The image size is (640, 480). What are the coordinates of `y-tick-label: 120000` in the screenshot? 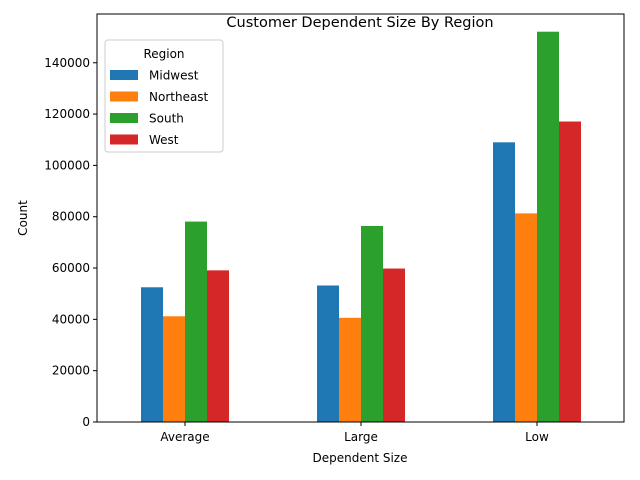 It's located at (67, 114).